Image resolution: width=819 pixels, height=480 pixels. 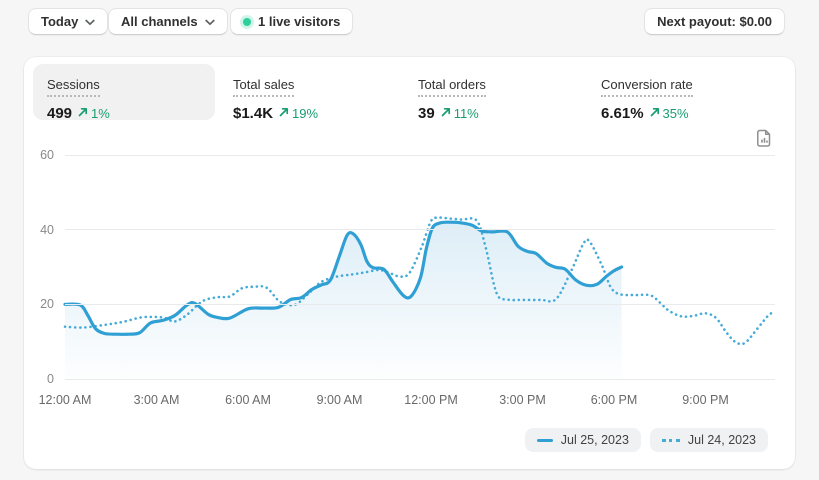 I want to click on x-axis-label: 6:00 PM, so click(x=614, y=400).